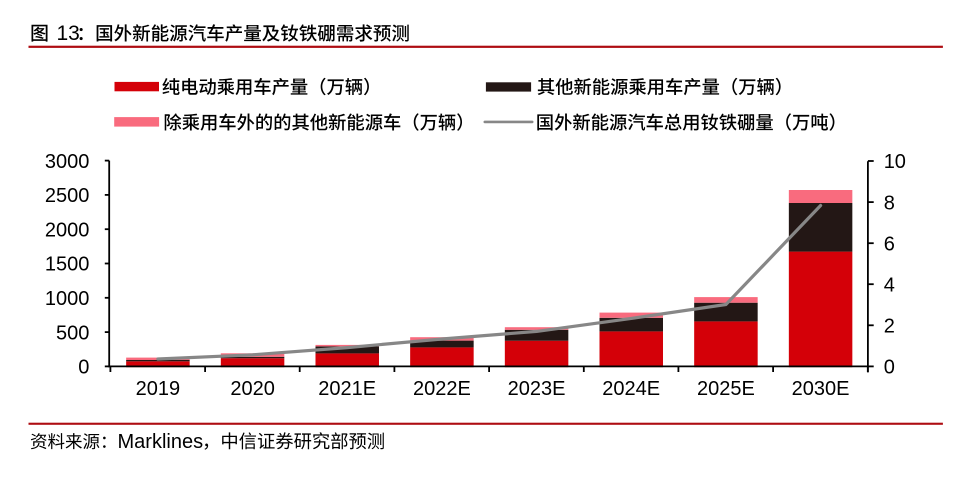 The image size is (972, 487). Describe the element at coordinates (67, 162) in the screenshot. I see `svg-text: 3000` at that location.